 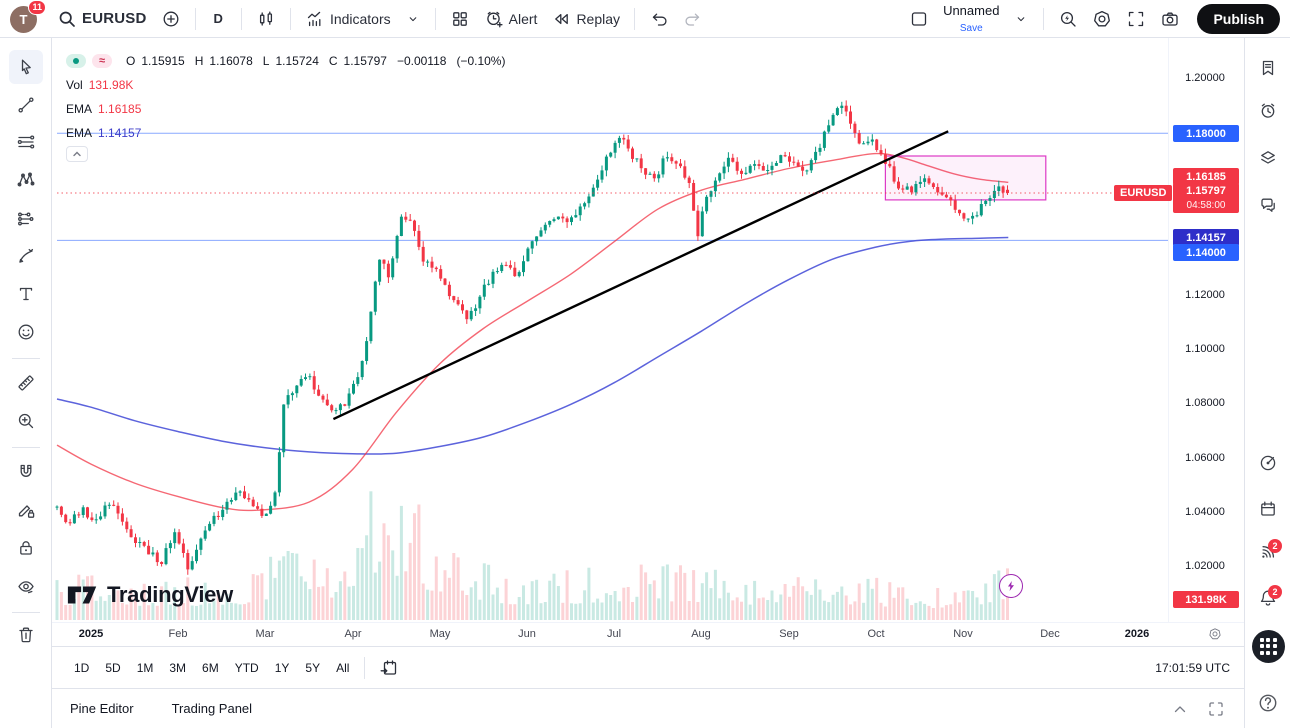 I want to click on sidebar-chat, so click(x=1268, y=205).